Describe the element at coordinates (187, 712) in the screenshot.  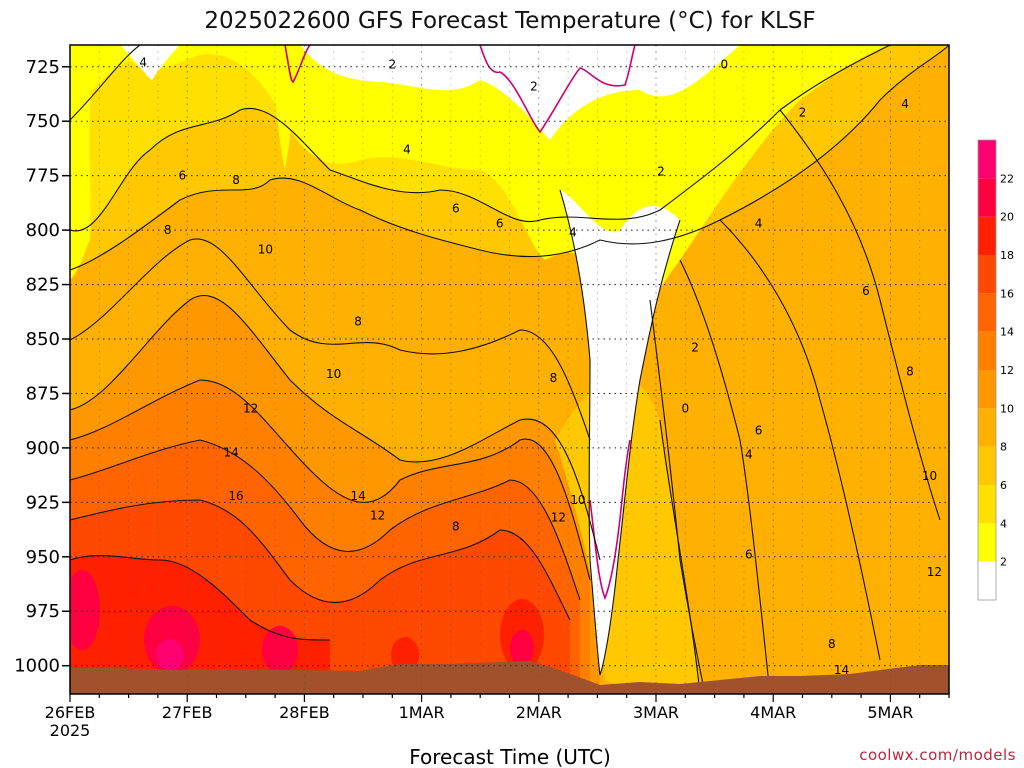
I see `x-tick-label: 27FEB` at that location.